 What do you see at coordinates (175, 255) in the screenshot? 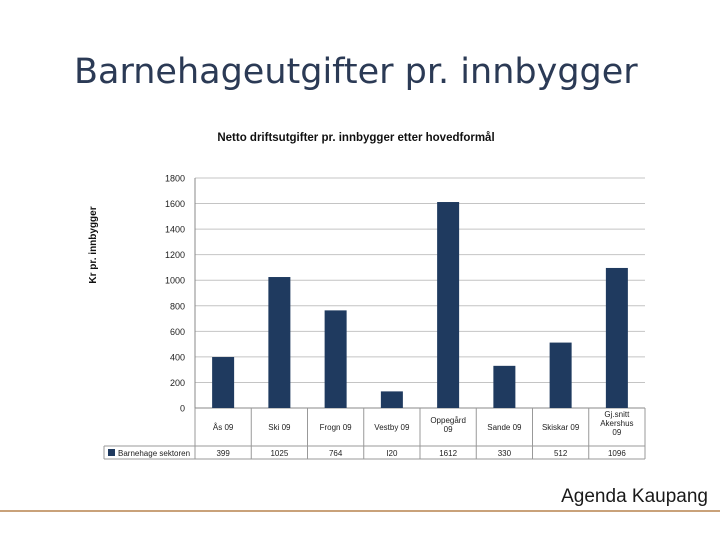
I see `y-tick-label: 1200` at bounding box center [175, 255].